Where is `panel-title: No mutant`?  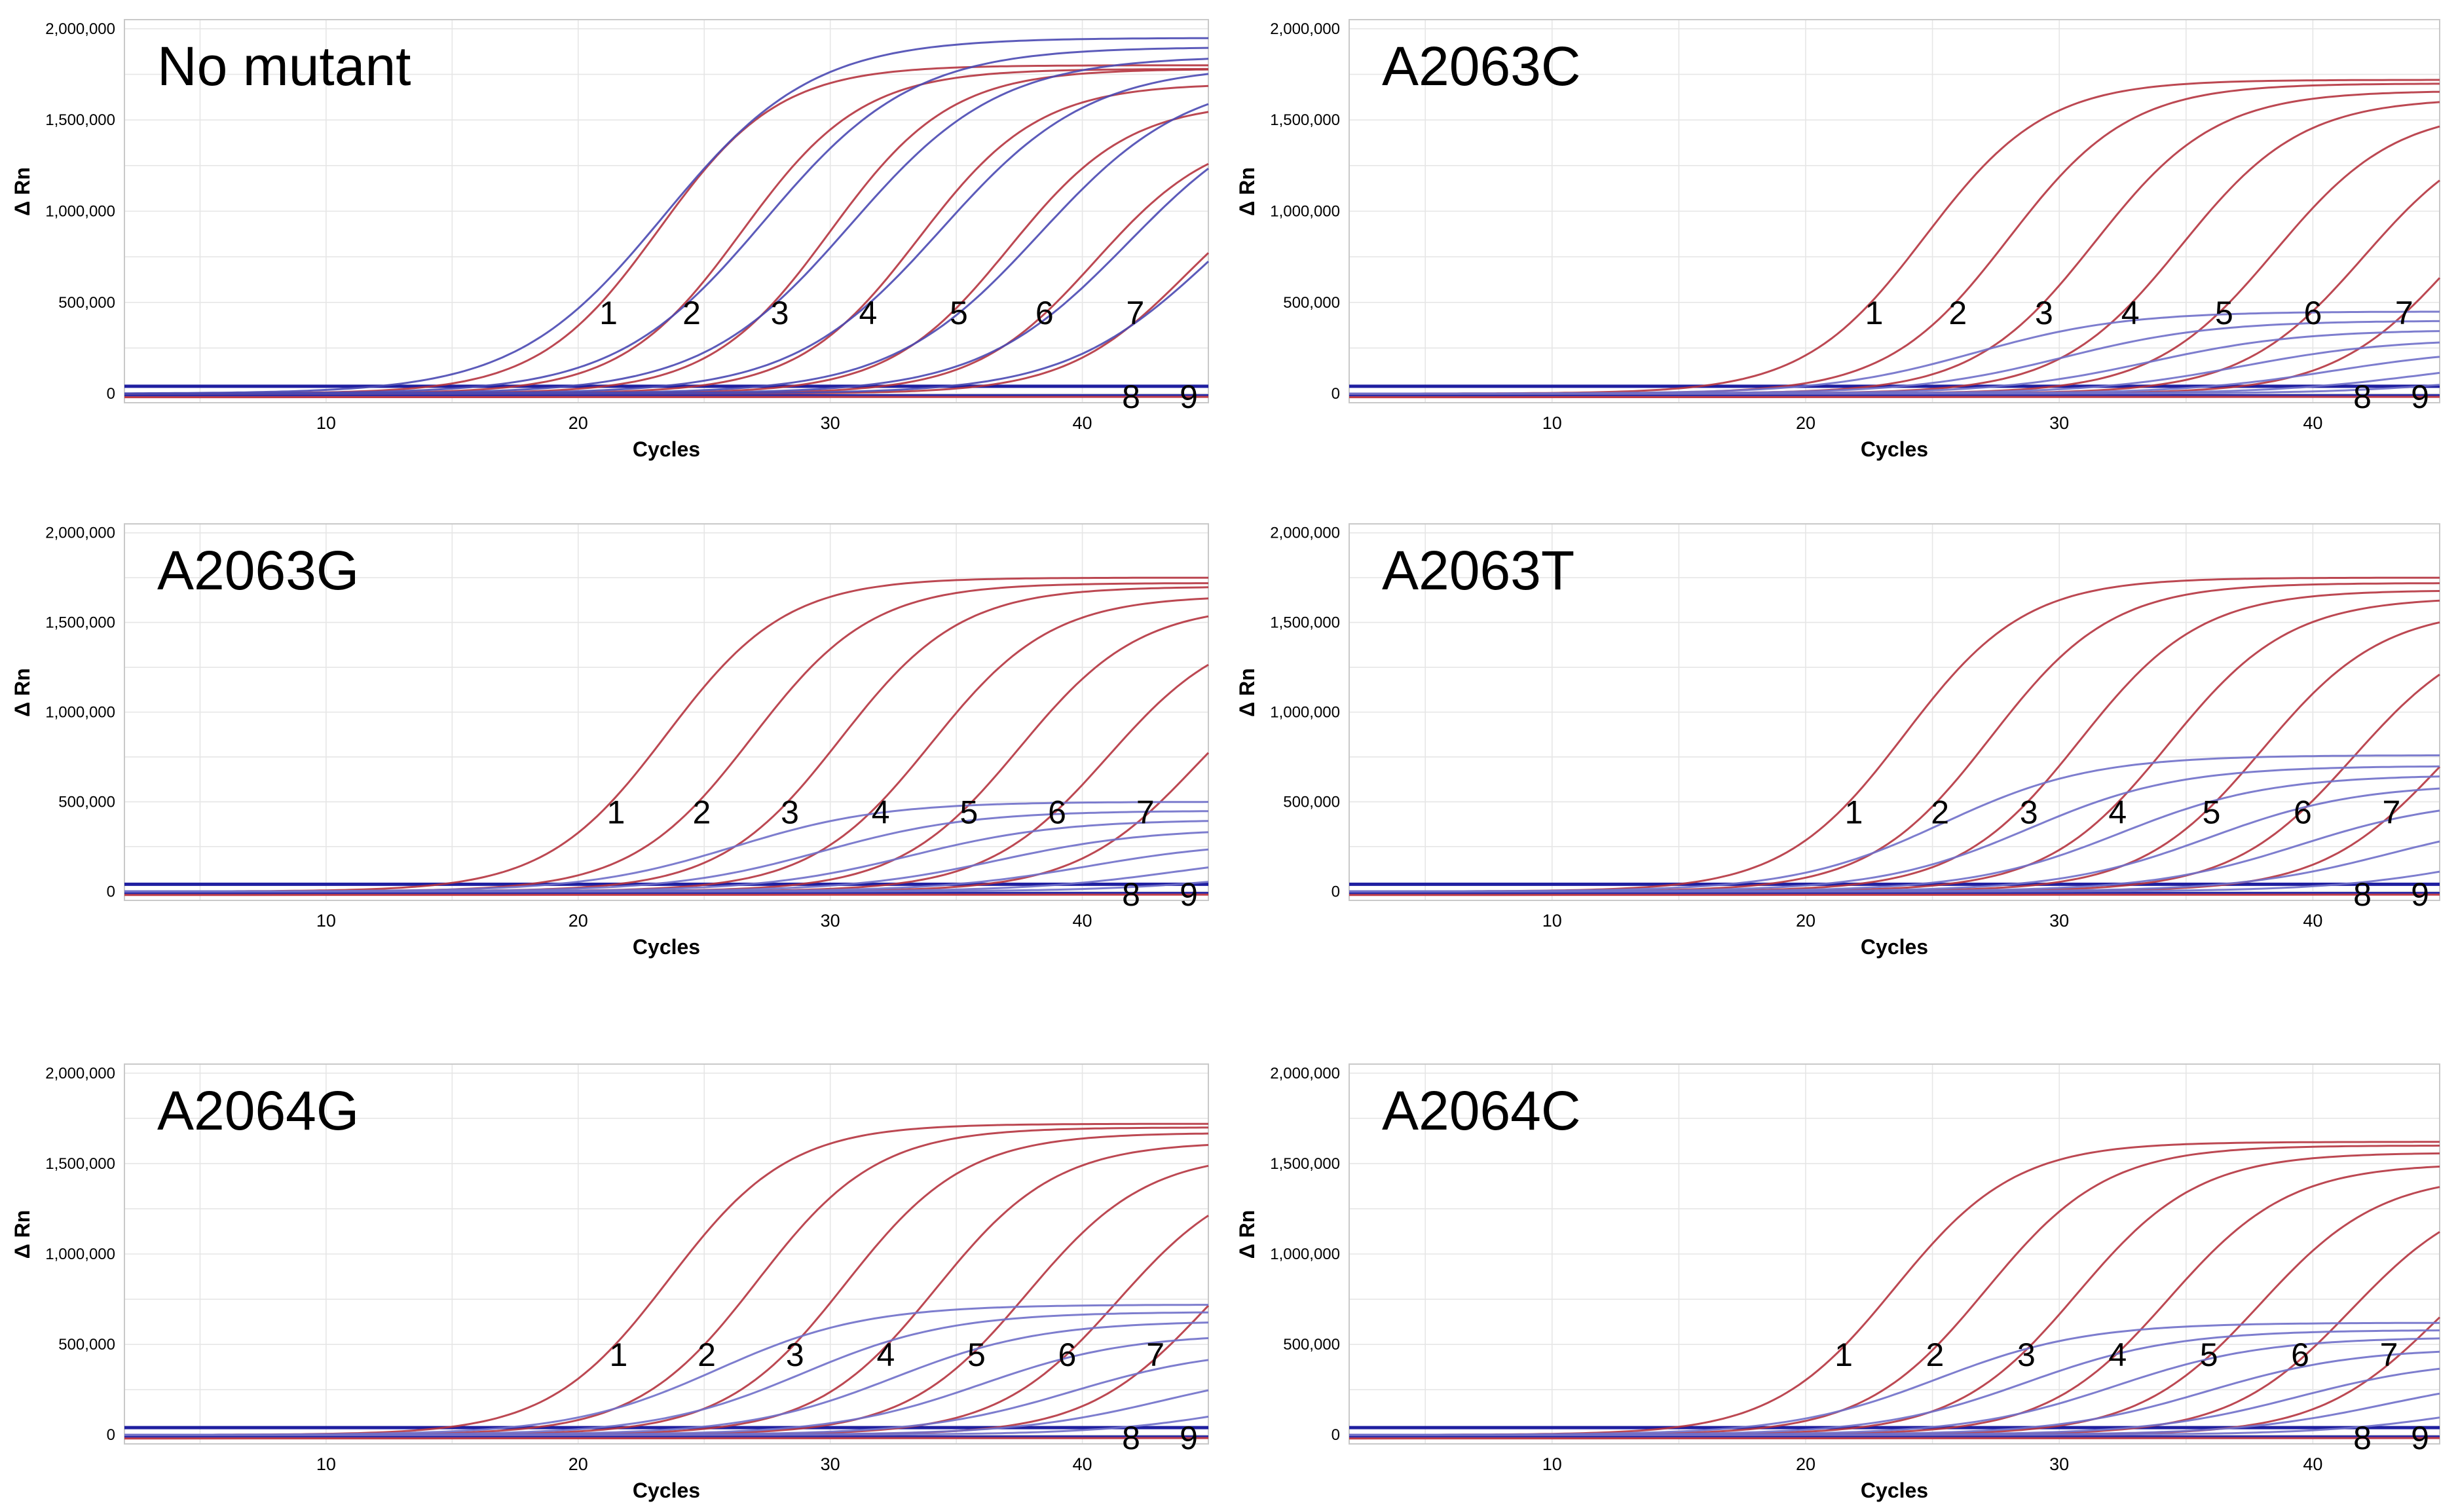 panel-title: No mutant is located at coordinates (284, 66).